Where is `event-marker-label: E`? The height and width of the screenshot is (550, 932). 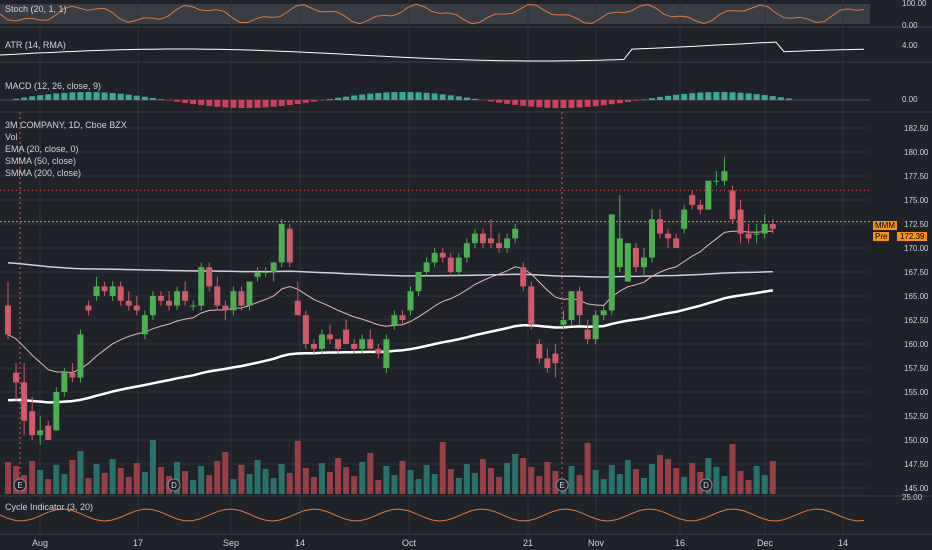 event-marker-label: E is located at coordinates (561, 485).